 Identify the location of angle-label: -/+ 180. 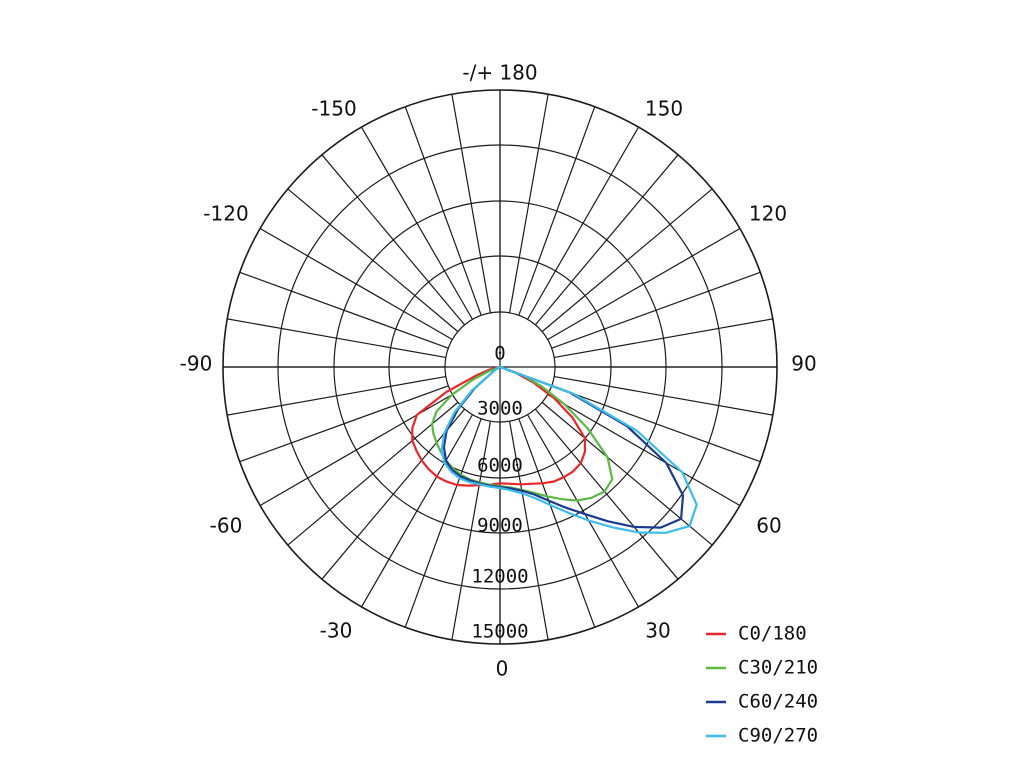
(499, 73).